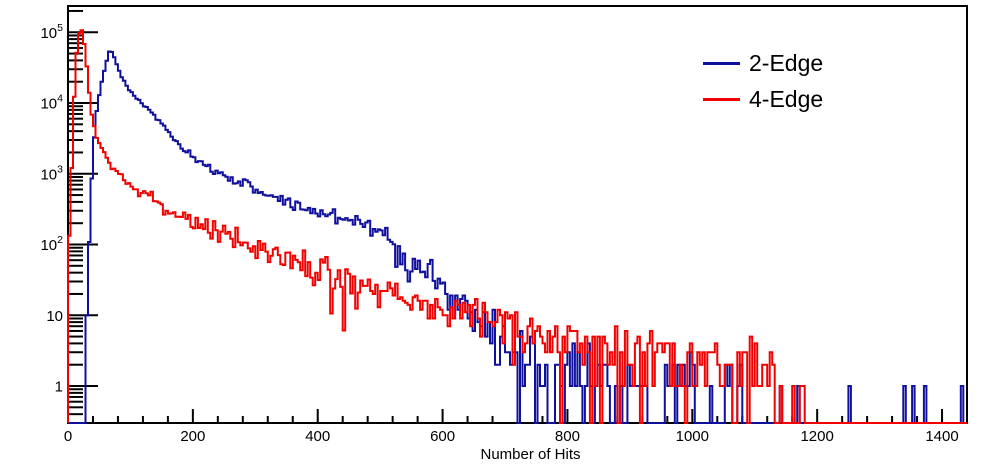  Describe the element at coordinates (816, 436) in the screenshot. I see `svg-text: 1200` at that location.